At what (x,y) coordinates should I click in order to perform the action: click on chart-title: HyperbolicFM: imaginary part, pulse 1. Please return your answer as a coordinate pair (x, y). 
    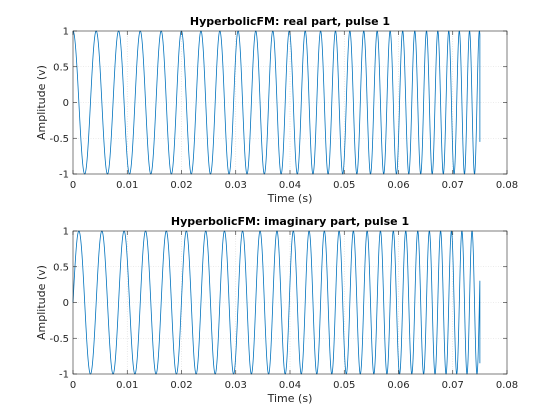
    Looking at the image, I should click on (290, 221).